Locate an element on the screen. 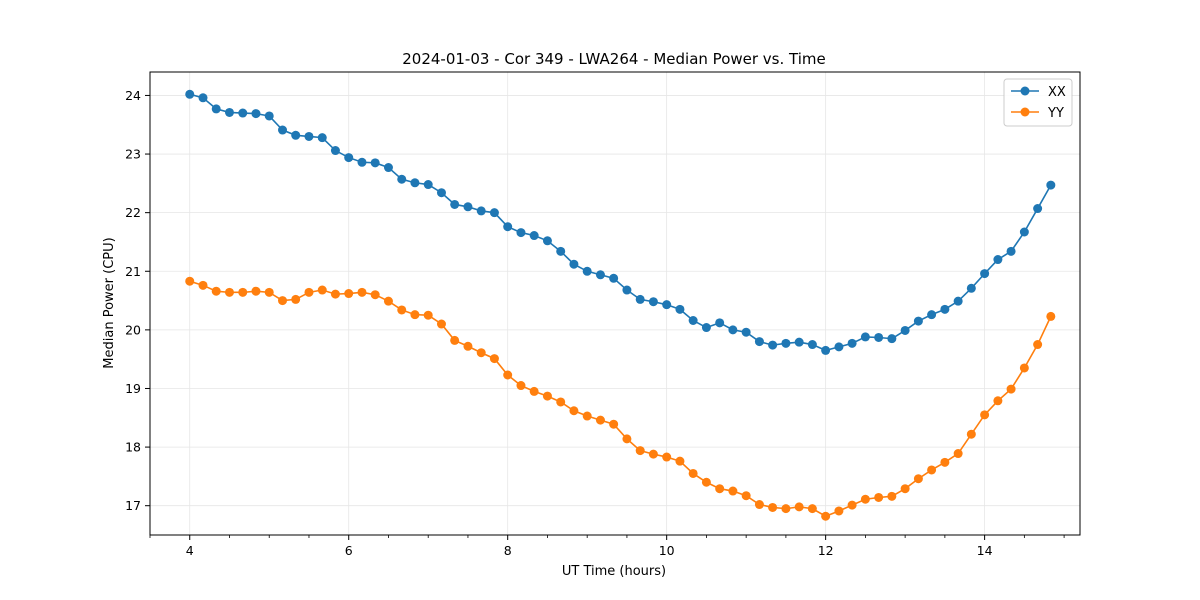 Image resolution: width=1200 pixels, height=600 pixels. legend-xx-marker is located at coordinates (1025, 91).